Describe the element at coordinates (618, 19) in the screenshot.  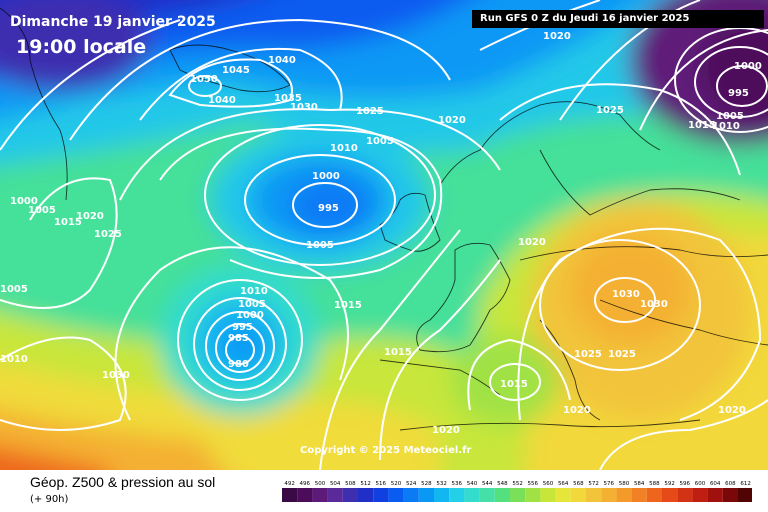
I see `run-info: Run GFS 0 Z du Jeudi 16 janvier 2025` at that location.